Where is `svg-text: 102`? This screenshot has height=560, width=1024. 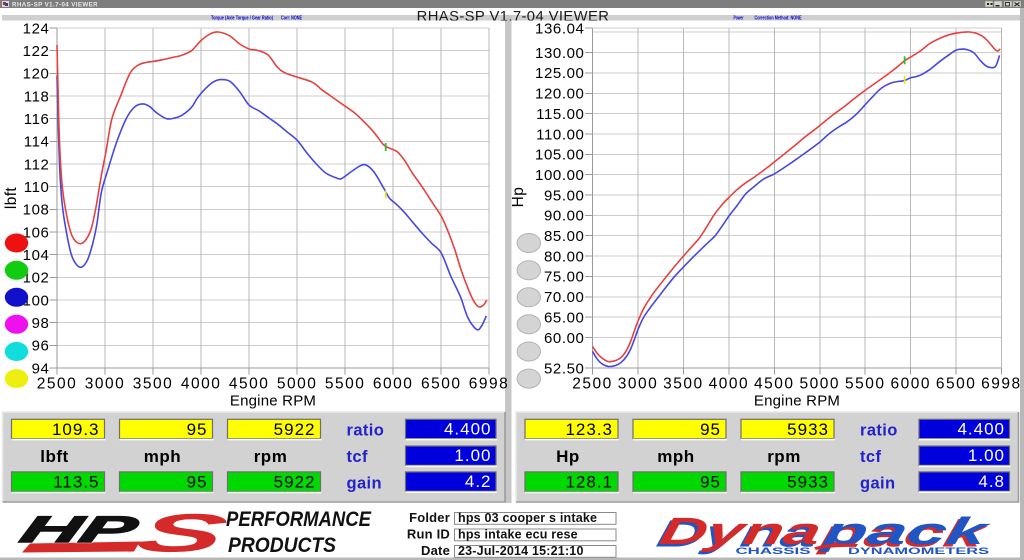 svg-text: 102 is located at coordinates (36, 278).